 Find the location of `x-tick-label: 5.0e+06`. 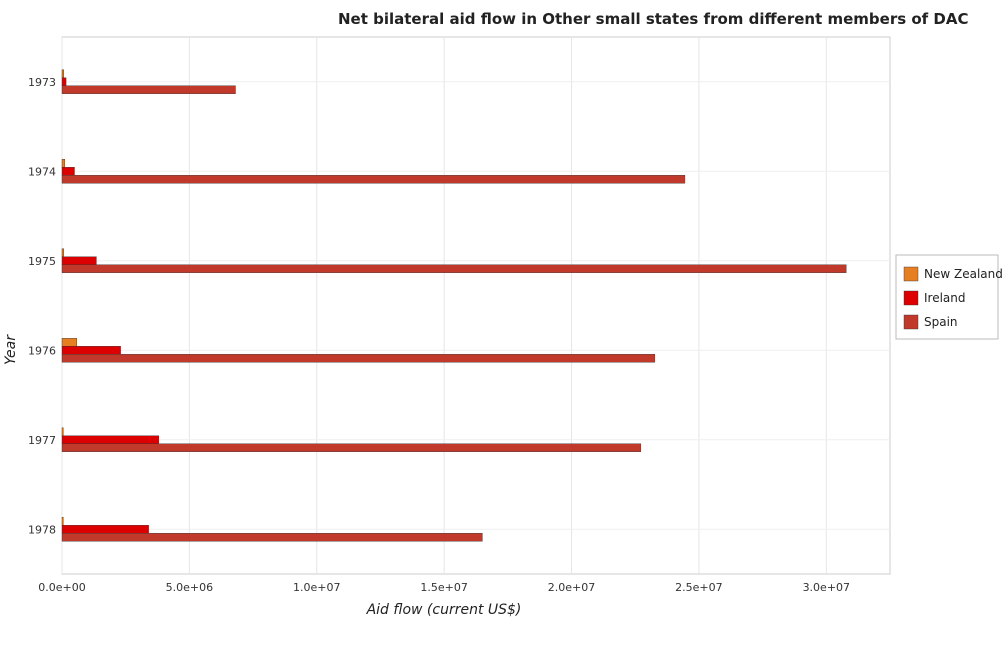

x-tick-label: 5.0e+06 is located at coordinates (189, 587).